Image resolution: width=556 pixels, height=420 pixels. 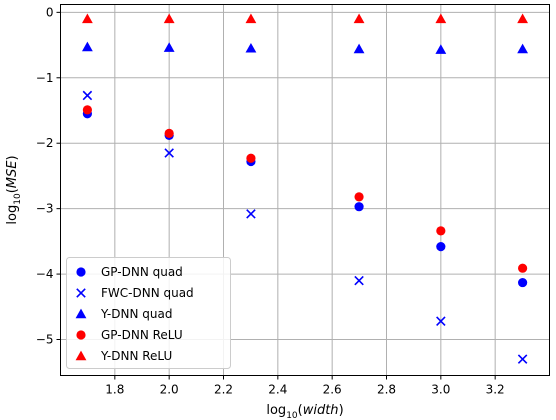 What do you see at coordinates (50, 12) in the screenshot?
I see `y-tick-label: 0` at bounding box center [50, 12].